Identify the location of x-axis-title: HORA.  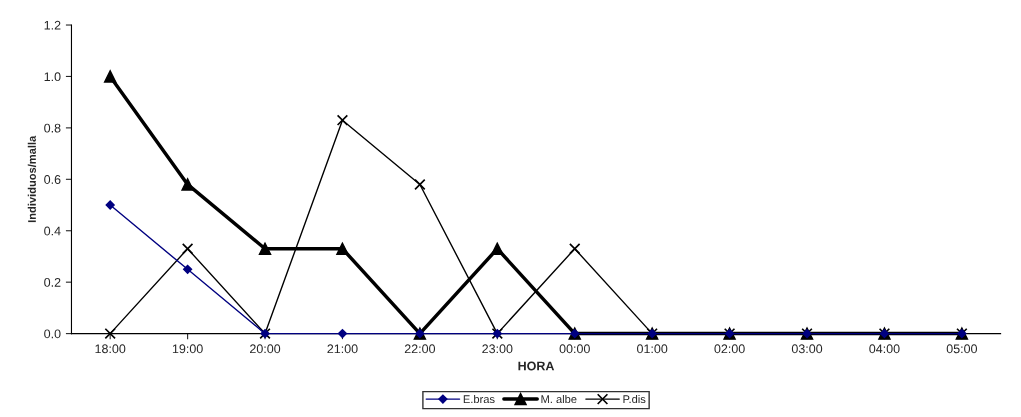
(536, 366).